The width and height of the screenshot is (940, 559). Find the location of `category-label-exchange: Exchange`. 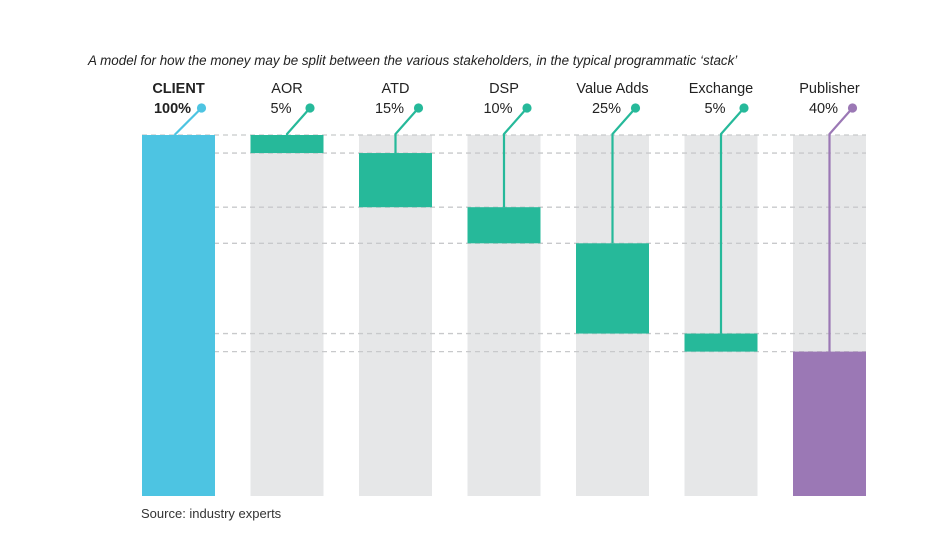

category-label-exchange: Exchange is located at coordinates (721, 89).